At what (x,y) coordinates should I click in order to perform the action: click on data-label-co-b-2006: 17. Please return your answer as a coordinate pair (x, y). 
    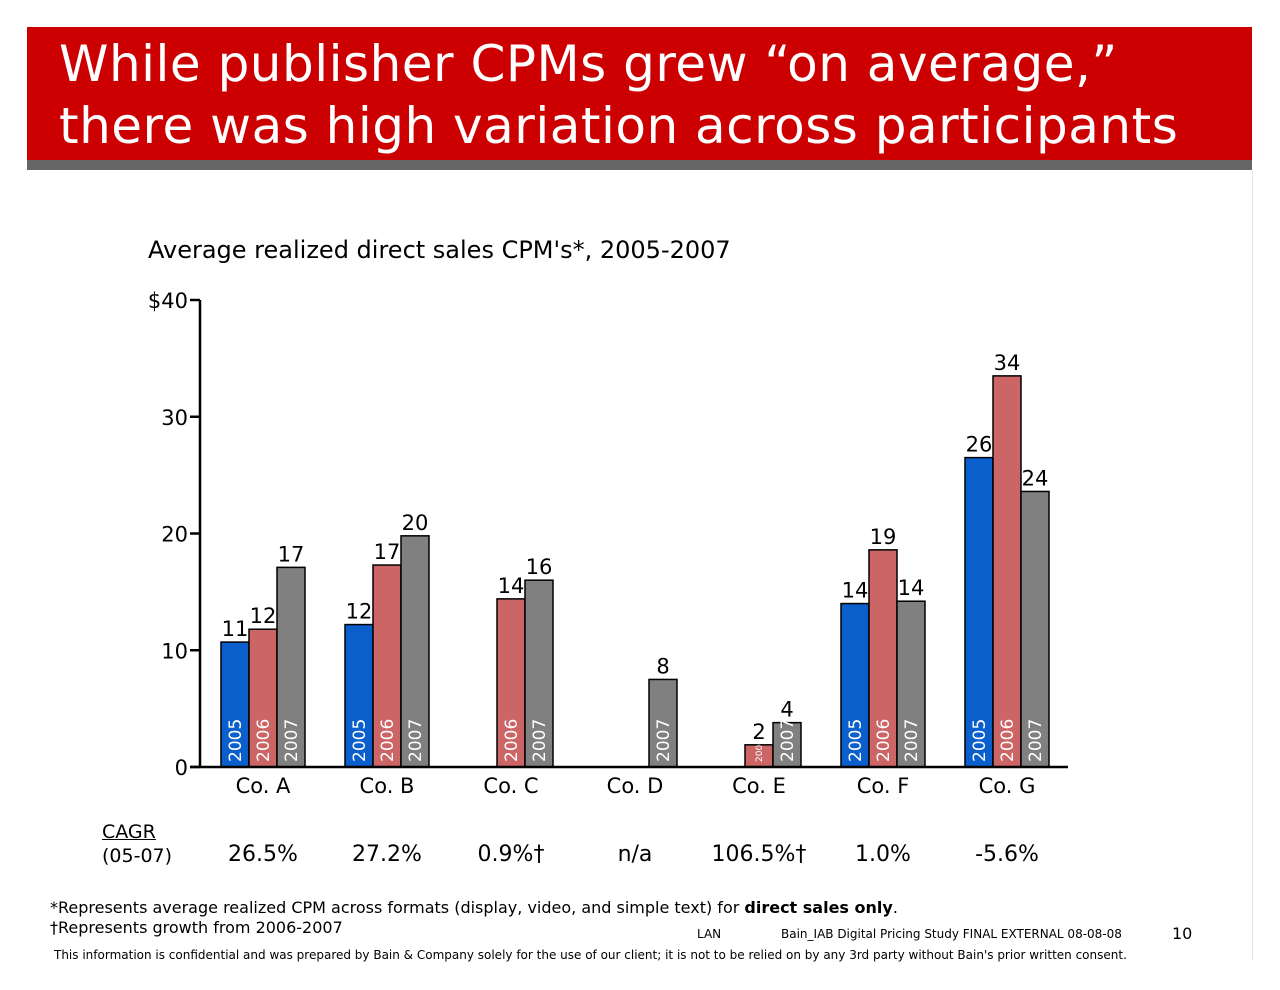
    Looking at the image, I should click on (387, 552).